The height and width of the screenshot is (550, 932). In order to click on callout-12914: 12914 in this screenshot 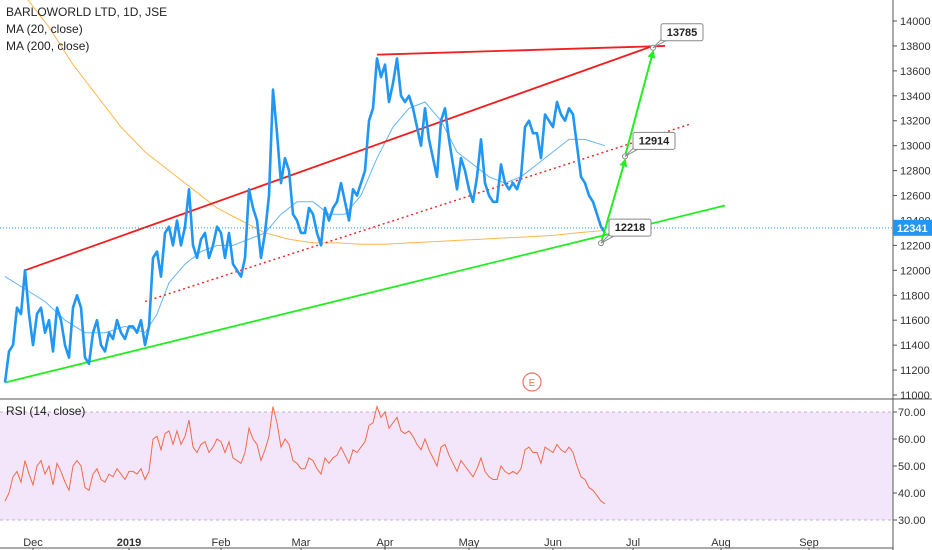, I will do `click(649, 145)`.